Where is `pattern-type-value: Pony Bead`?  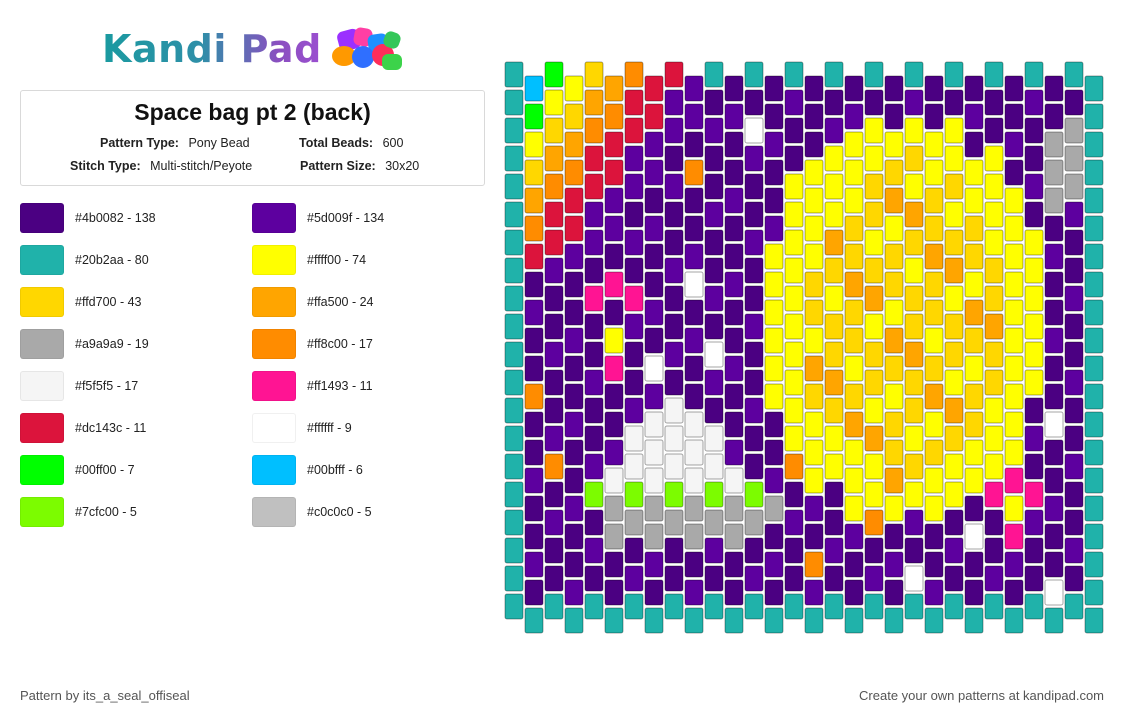
pattern-type-value: Pony Bead is located at coordinates (219, 143).